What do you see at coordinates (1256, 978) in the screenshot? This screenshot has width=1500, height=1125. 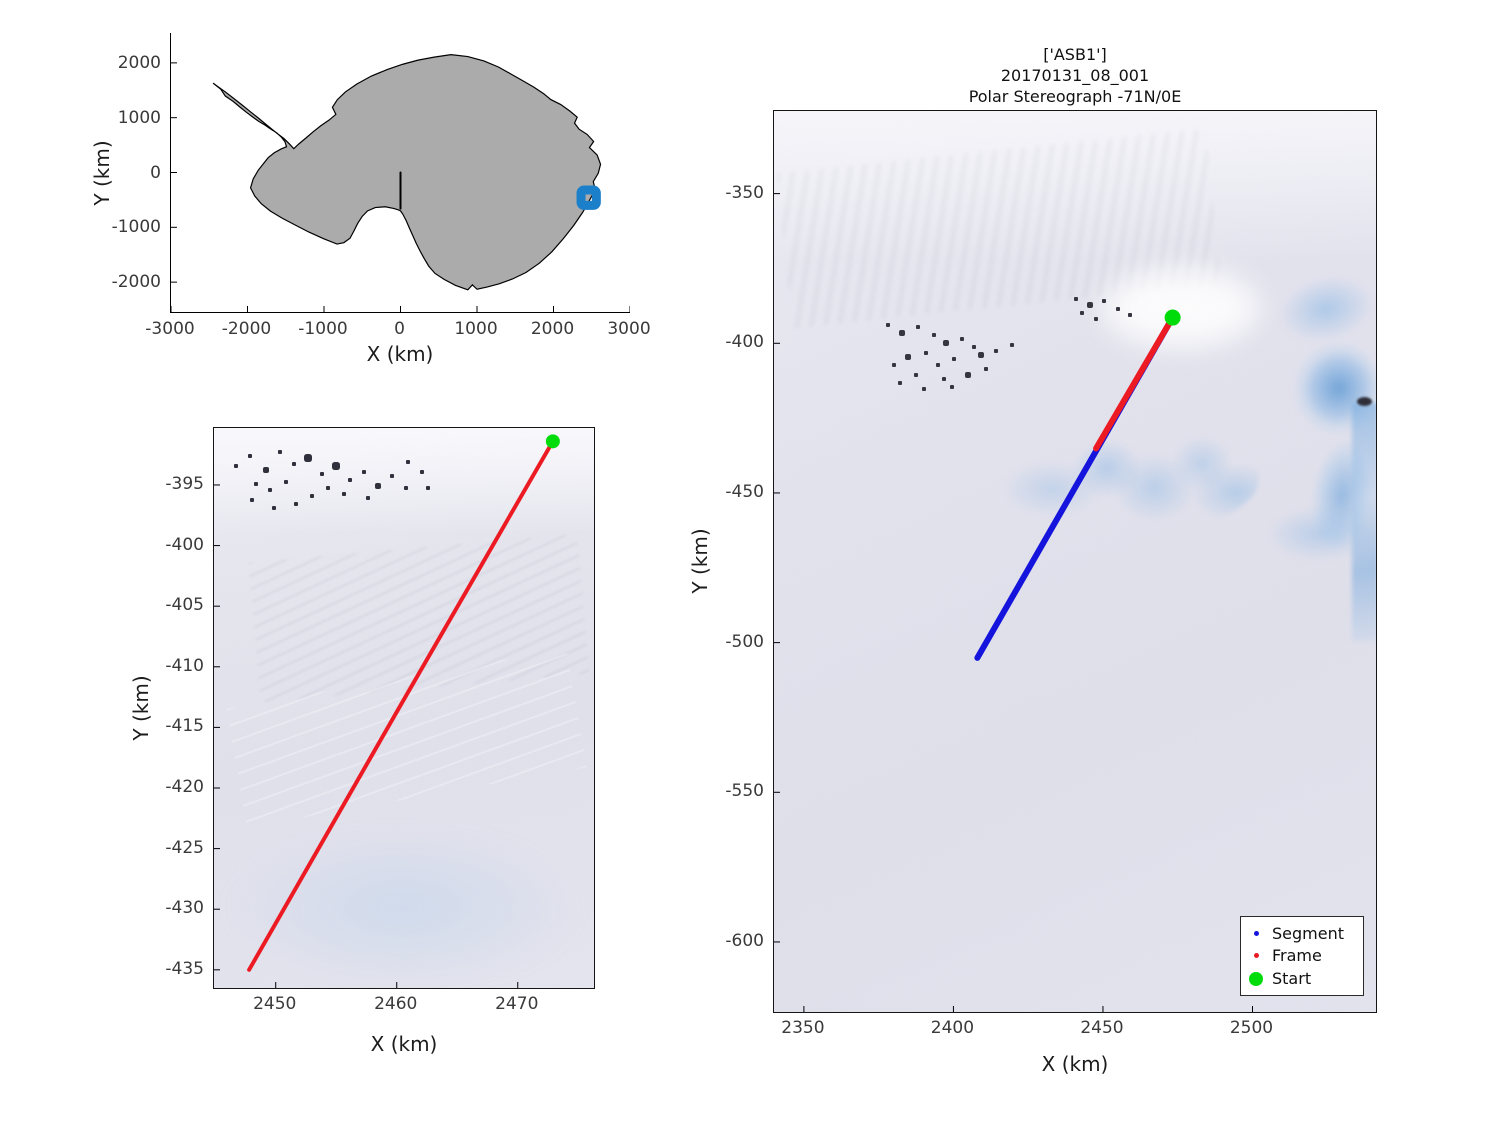 I see `start-marker-icon` at bounding box center [1256, 978].